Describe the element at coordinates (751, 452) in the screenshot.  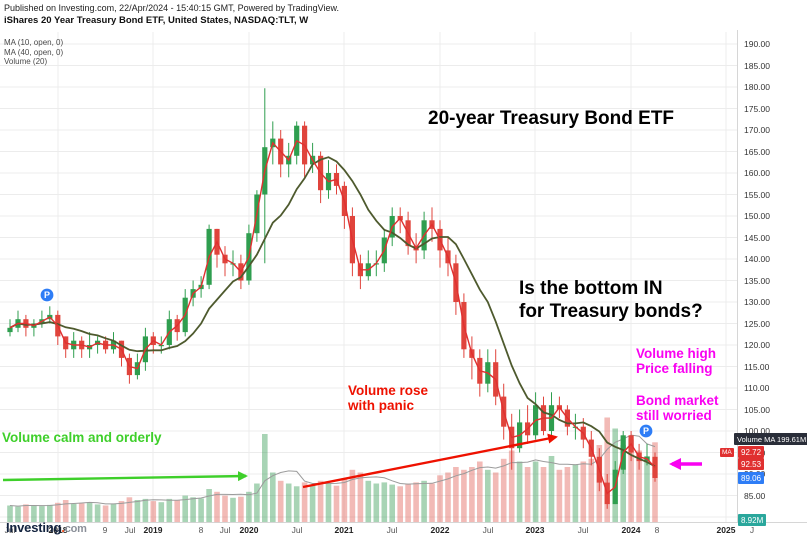
I see `ma10-price-badge: 92.72` at that location.